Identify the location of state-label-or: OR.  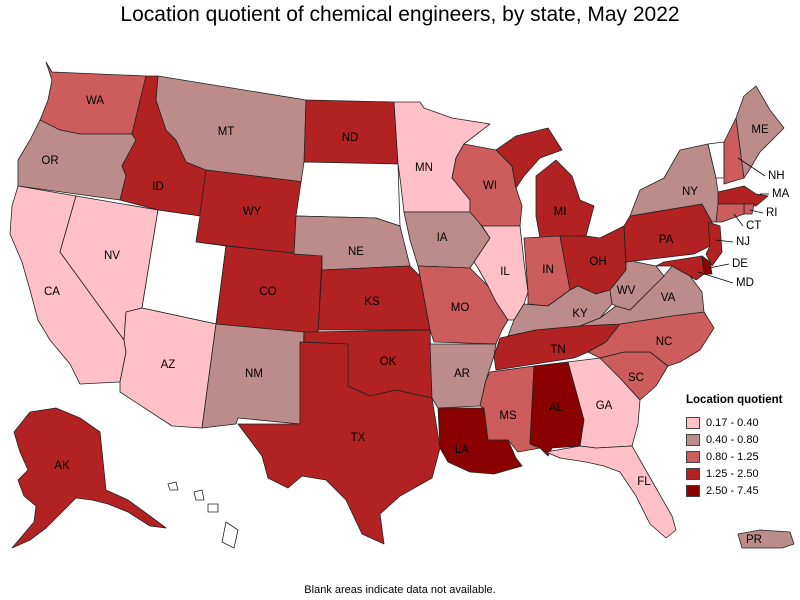
(49, 161).